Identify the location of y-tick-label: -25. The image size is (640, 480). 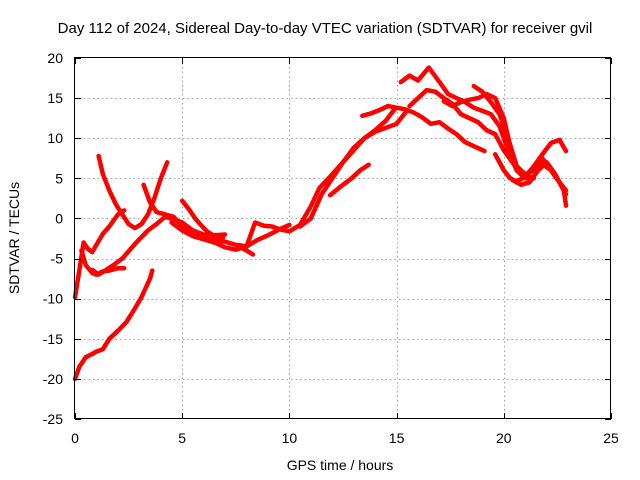
(53, 419).